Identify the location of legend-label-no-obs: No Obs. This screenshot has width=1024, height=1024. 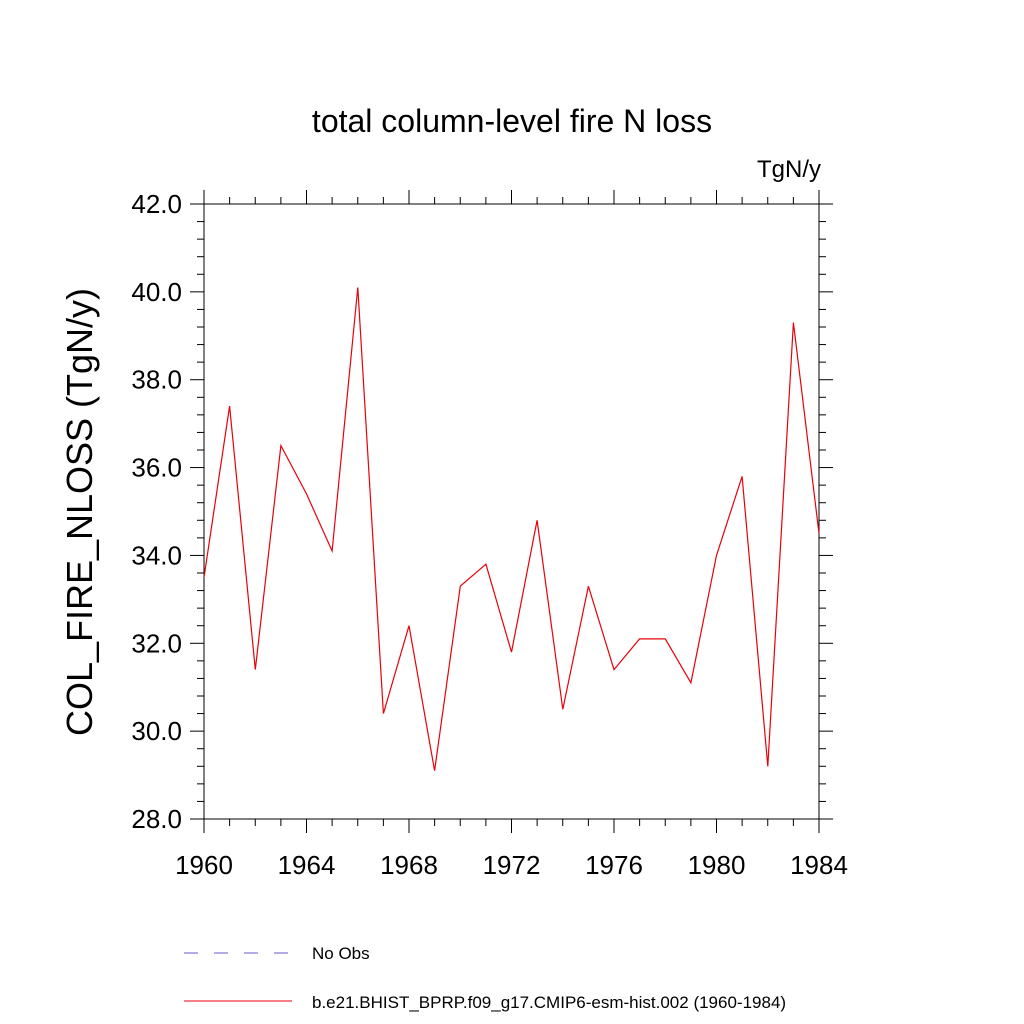
(341, 953).